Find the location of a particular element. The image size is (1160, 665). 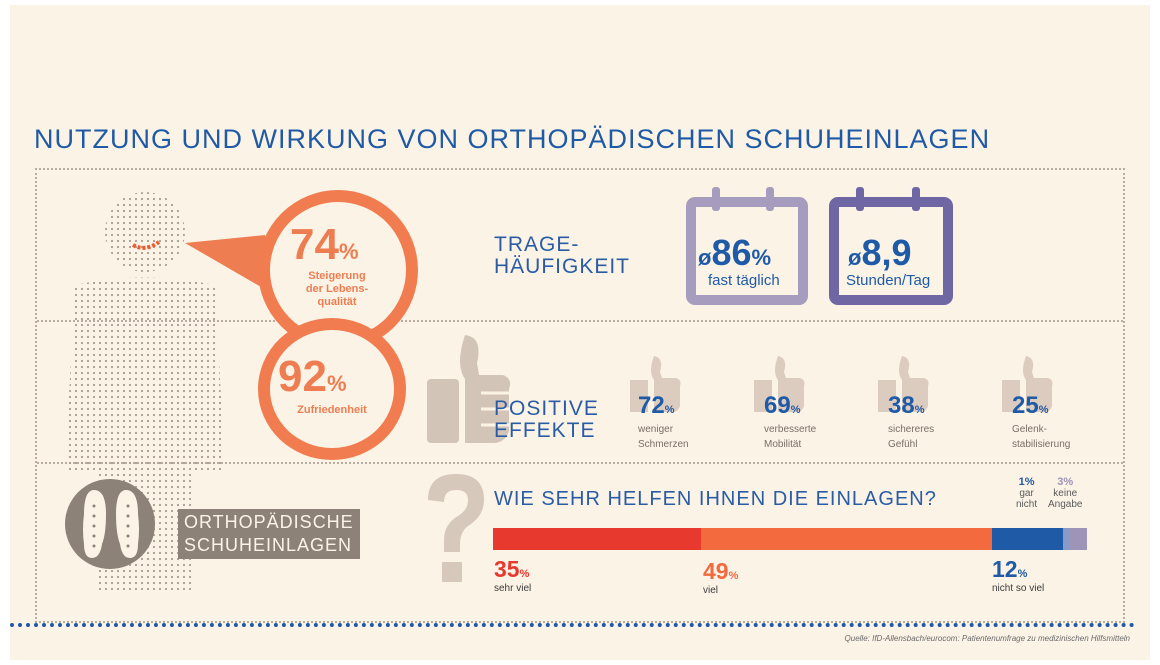

insoles-icon is located at coordinates (110, 524).